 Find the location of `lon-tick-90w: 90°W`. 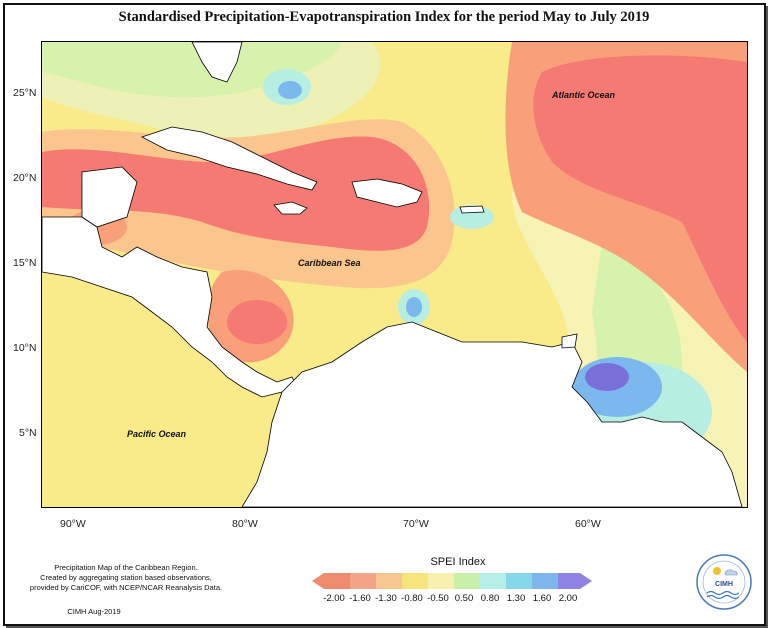

lon-tick-90w: 90°W is located at coordinates (73, 524).